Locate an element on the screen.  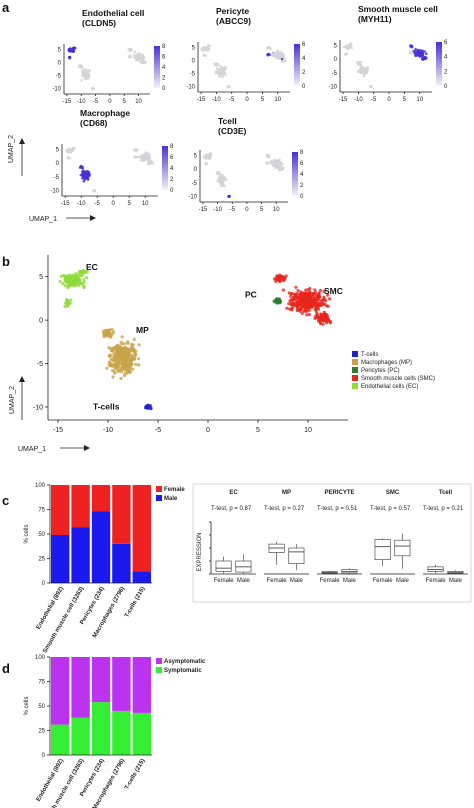
bar-y-axis-label: % cells is located at coordinates (27, 533).